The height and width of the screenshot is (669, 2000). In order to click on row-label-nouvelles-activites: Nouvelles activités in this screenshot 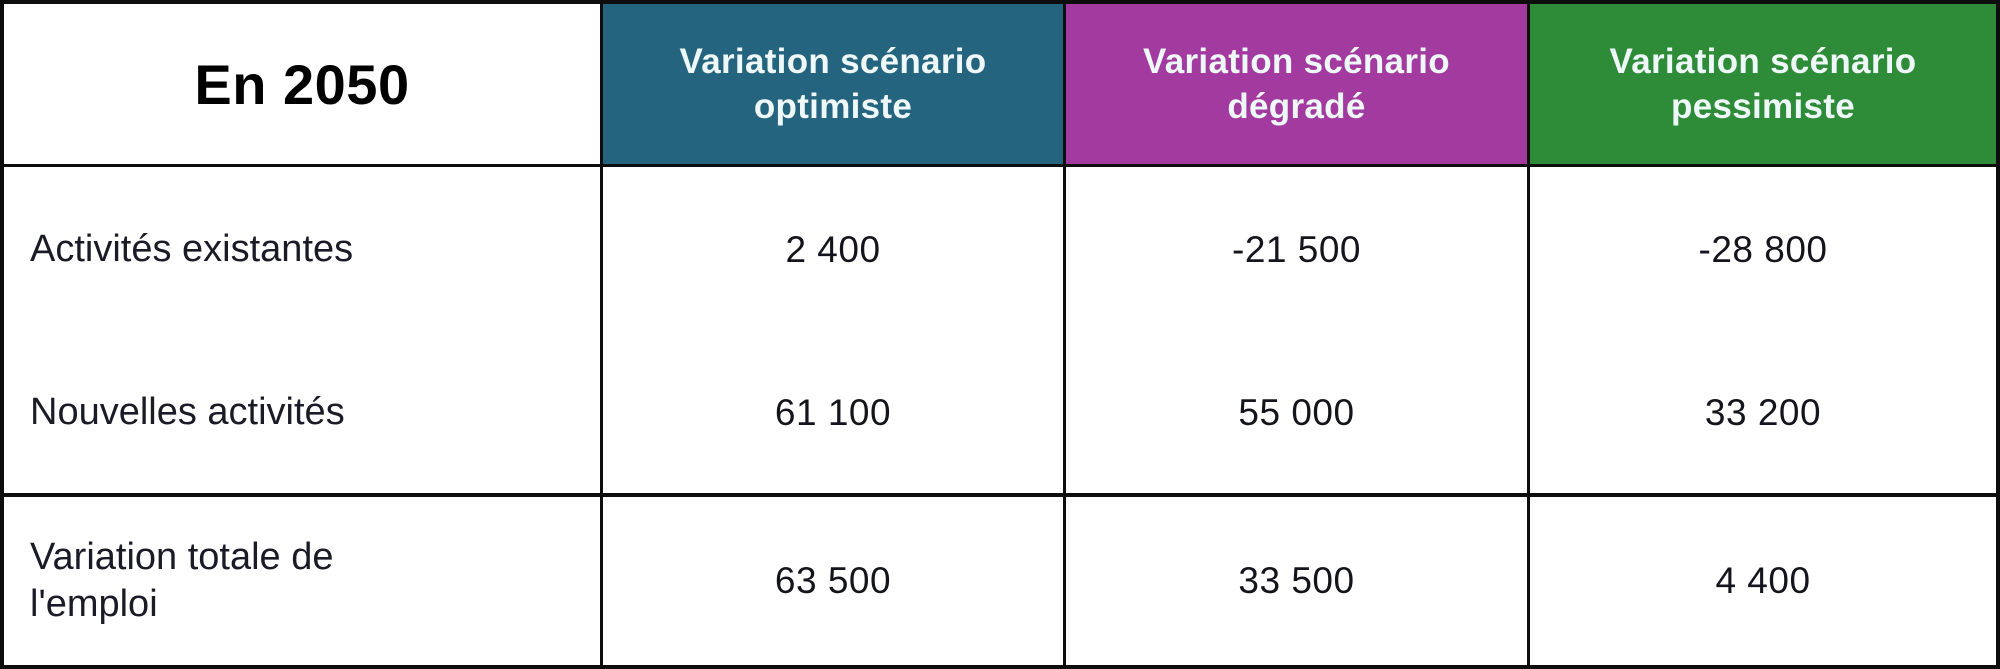, I will do `click(302, 414)`.